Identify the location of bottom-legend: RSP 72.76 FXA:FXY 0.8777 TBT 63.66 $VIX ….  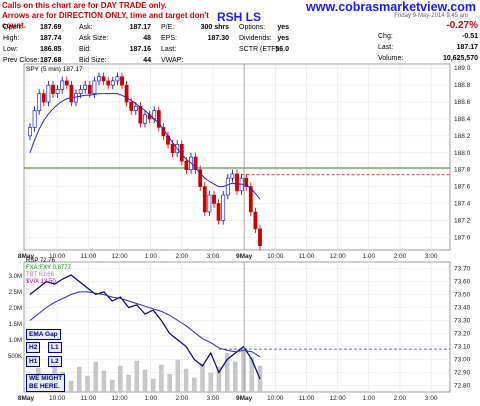
(48, 272).